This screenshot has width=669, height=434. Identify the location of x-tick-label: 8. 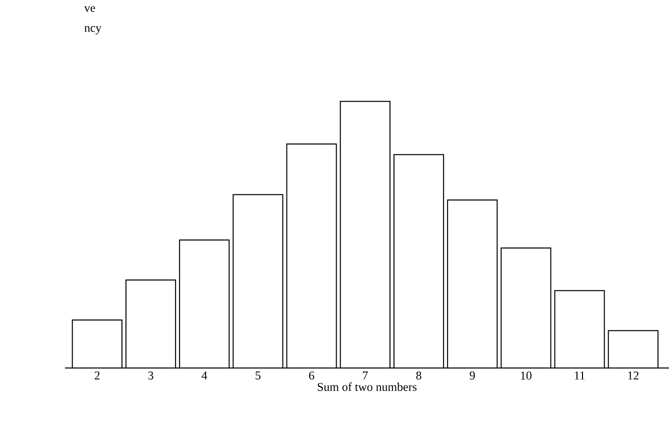
(419, 376).